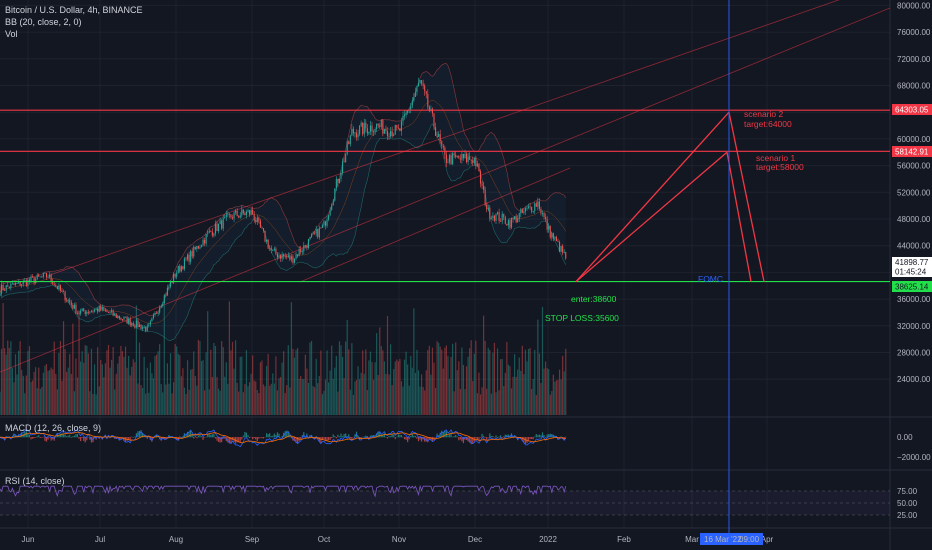  What do you see at coordinates (35, 481) in the screenshot?
I see `rsi-label: RSI (14, close)` at bounding box center [35, 481].